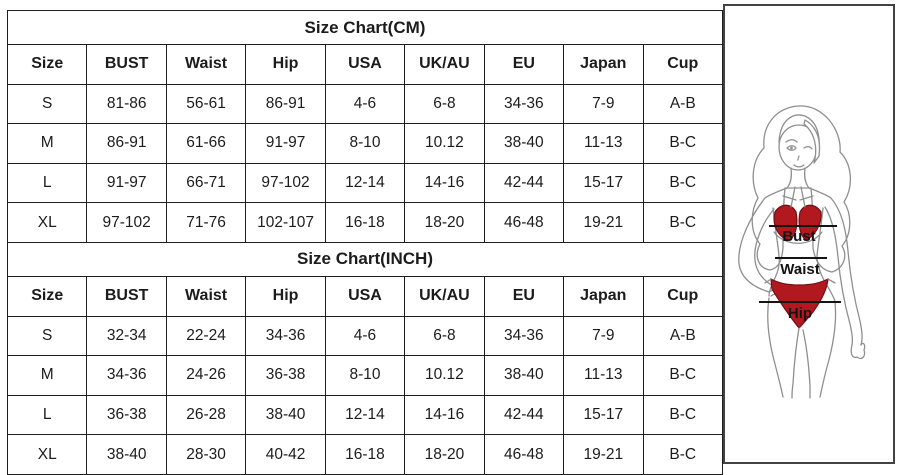 This screenshot has height=475, width=900. What do you see at coordinates (206, 336) in the screenshot?
I see `value-cell: 22-24` at bounding box center [206, 336].